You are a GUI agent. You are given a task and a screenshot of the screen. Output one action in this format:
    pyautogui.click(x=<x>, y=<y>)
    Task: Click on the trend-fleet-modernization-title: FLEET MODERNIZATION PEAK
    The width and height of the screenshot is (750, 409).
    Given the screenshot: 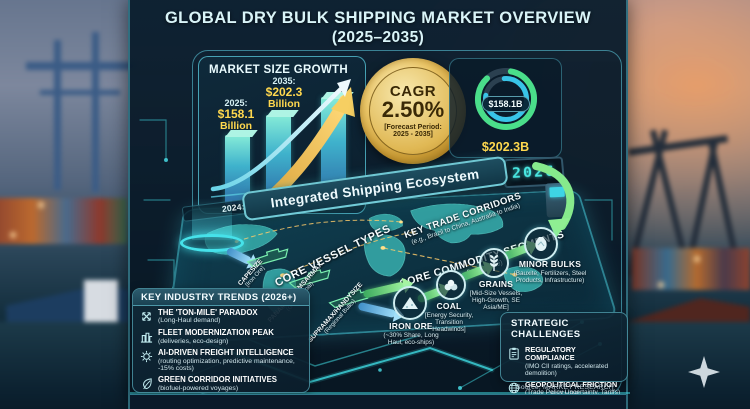 What is the action you would take?
    pyautogui.click(x=216, y=332)
    